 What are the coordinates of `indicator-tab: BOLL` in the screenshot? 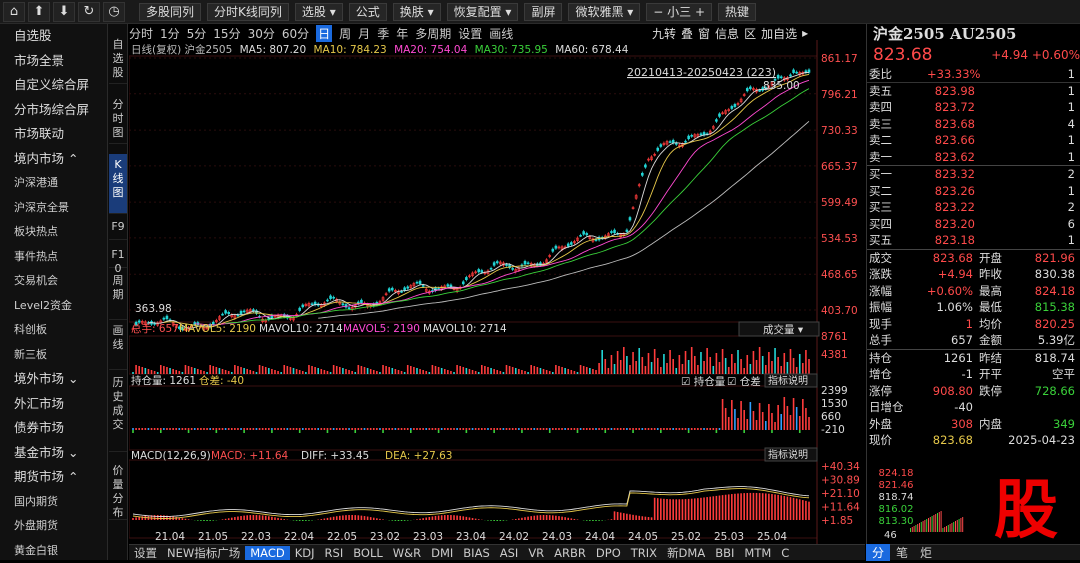 It's located at (368, 553).